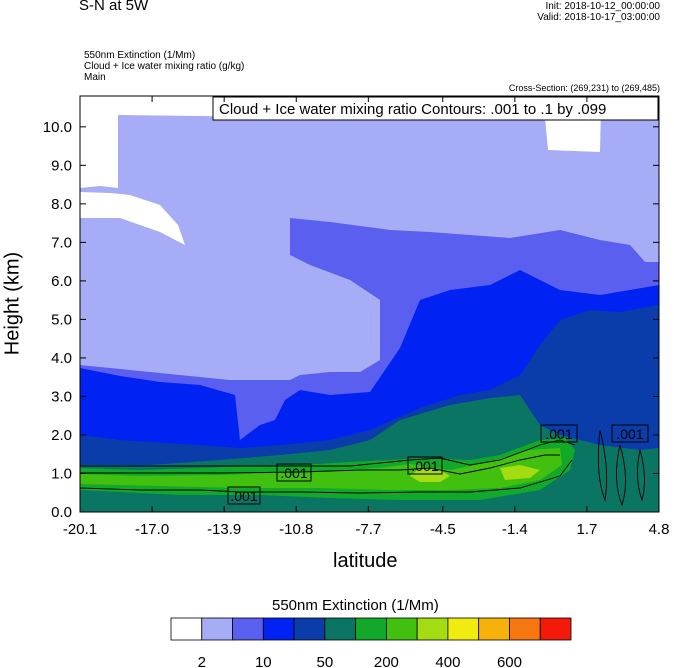  I want to click on x-tick-label: -13.9, so click(224, 529).